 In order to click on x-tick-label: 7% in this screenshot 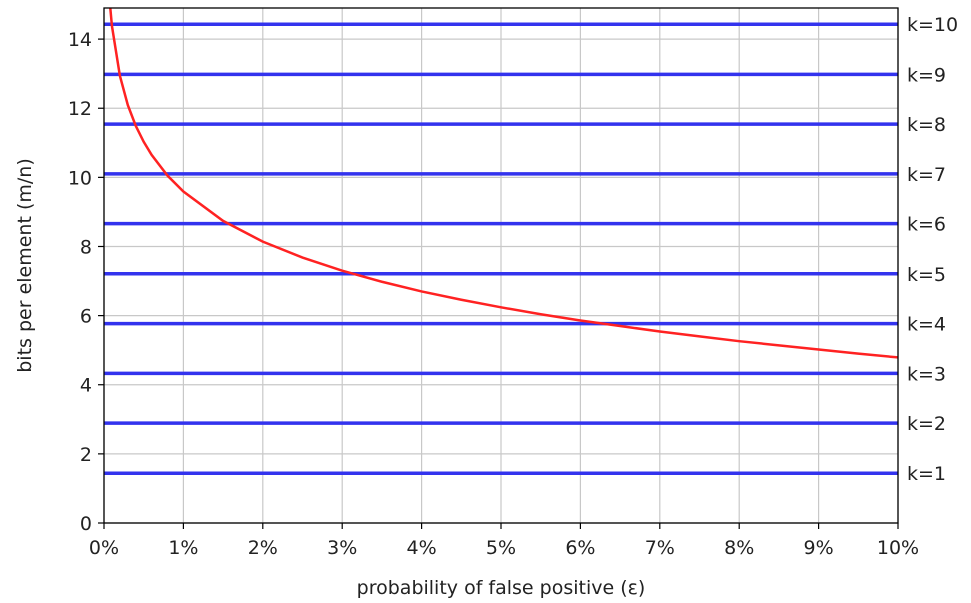, I will do `click(660, 548)`.